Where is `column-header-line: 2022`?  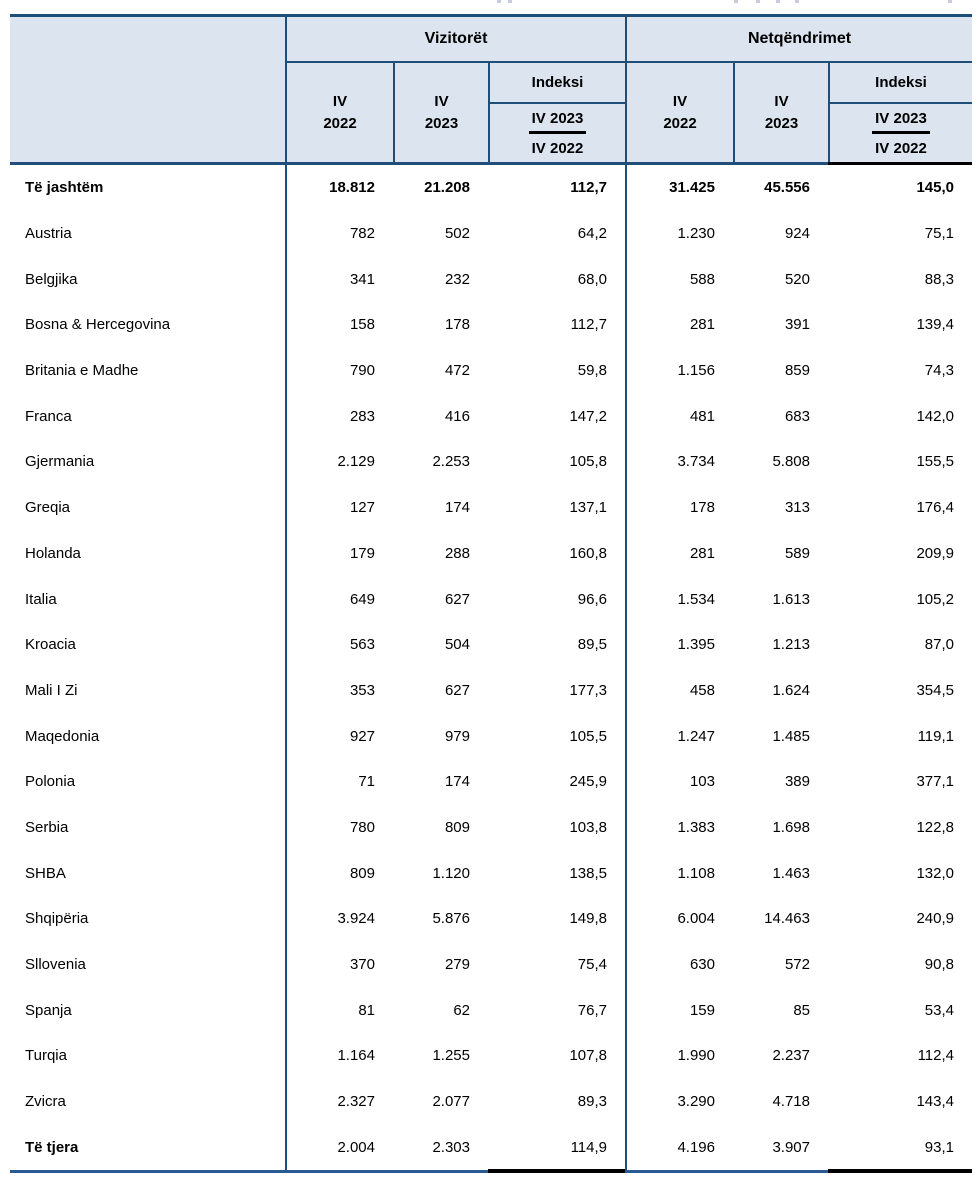
column-header-line: 2022 is located at coordinates (680, 123).